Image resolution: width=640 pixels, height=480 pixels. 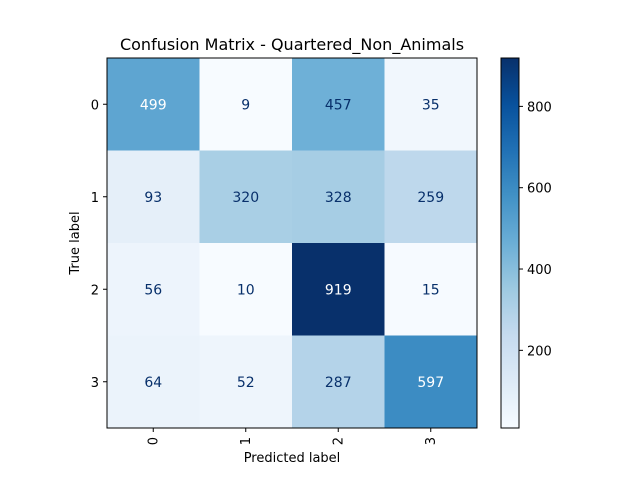 What do you see at coordinates (246, 441) in the screenshot?
I see `x-tick-label: 1` at bounding box center [246, 441].